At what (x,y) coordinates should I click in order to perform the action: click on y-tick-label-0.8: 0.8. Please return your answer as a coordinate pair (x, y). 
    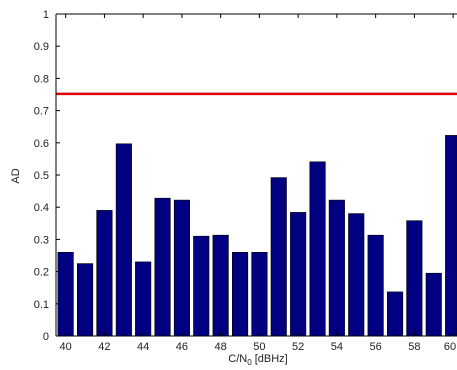
    Looking at the image, I should click on (41, 79).